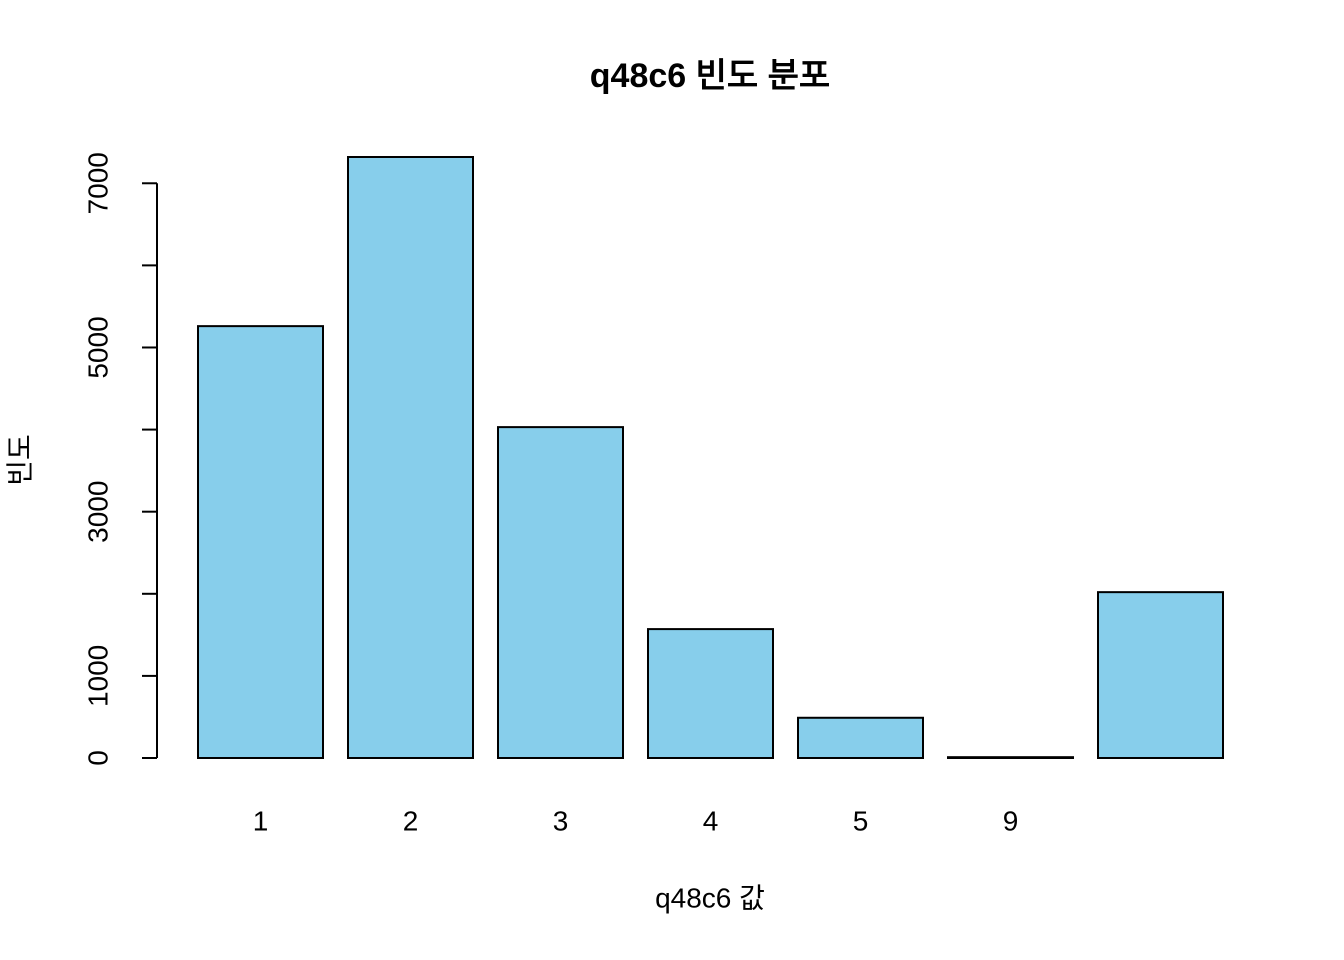  What do you see at coordinates (97, 758) in the screenshot?
I see `y-tick-label: 0` at bounding box center [97, 758].